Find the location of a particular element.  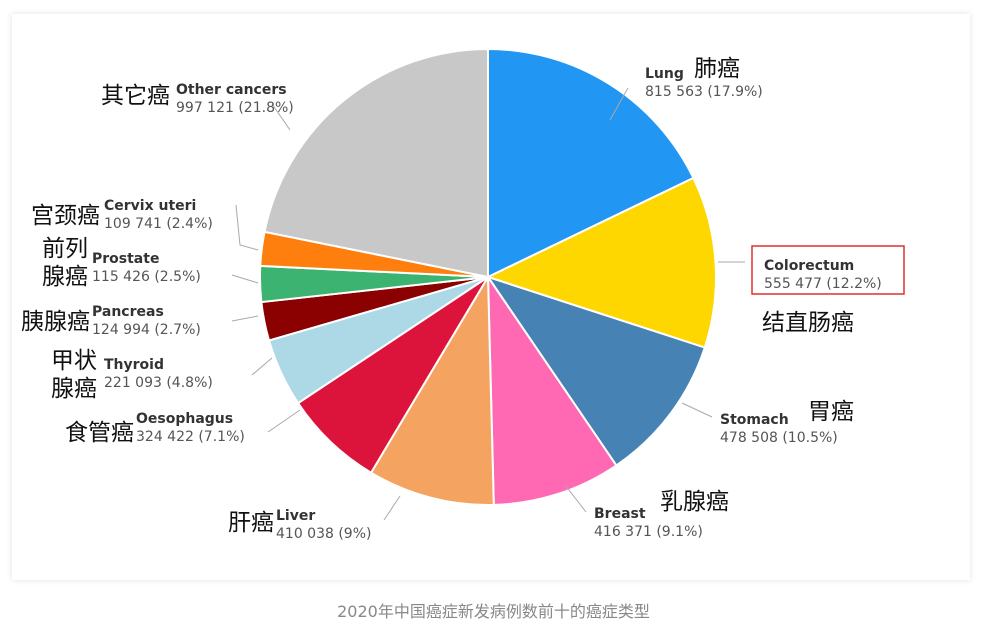

cn-label-colorectum: 结直肠癌 is located at coordinates (808, 323).